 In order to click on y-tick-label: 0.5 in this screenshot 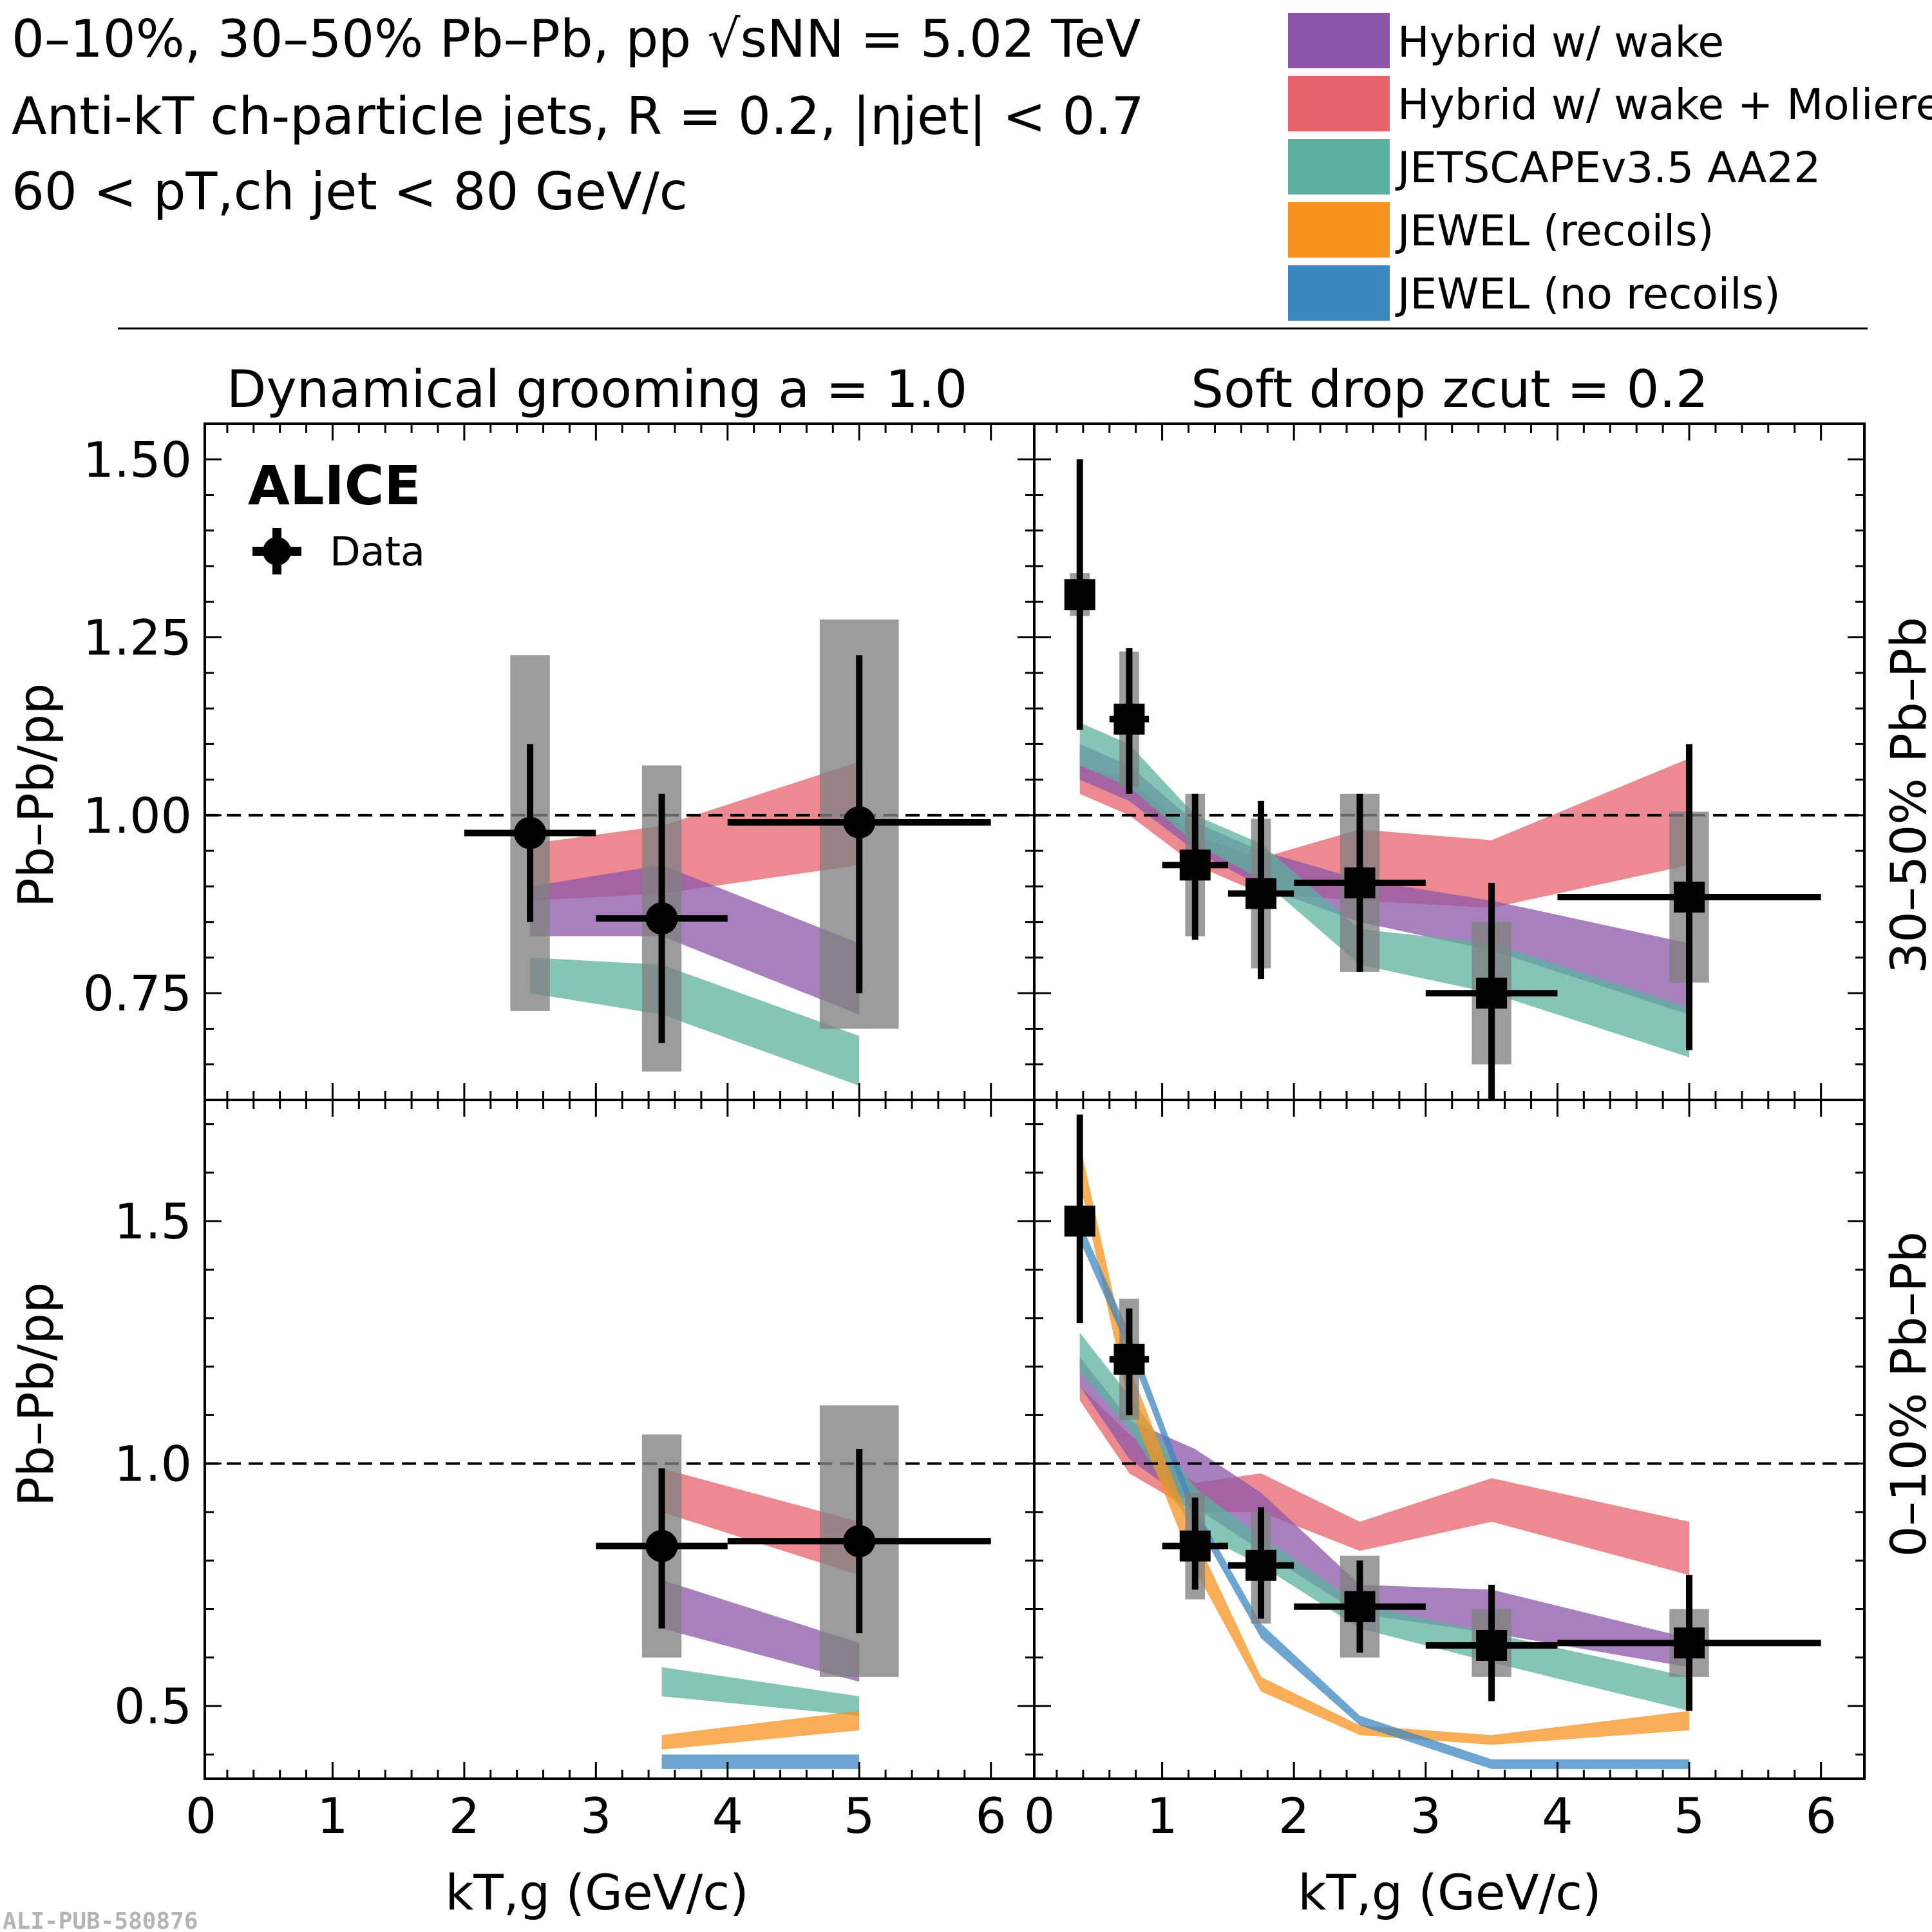, I will do `click(153, 1706)`.